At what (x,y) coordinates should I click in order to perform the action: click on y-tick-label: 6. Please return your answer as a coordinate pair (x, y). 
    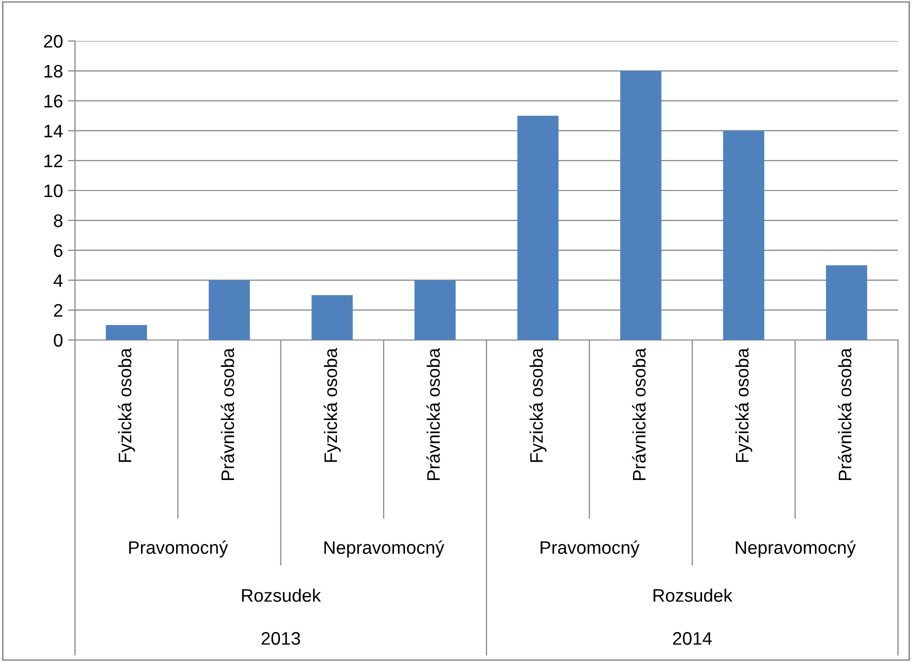
    Looking at the image, I should click on (58, 251).